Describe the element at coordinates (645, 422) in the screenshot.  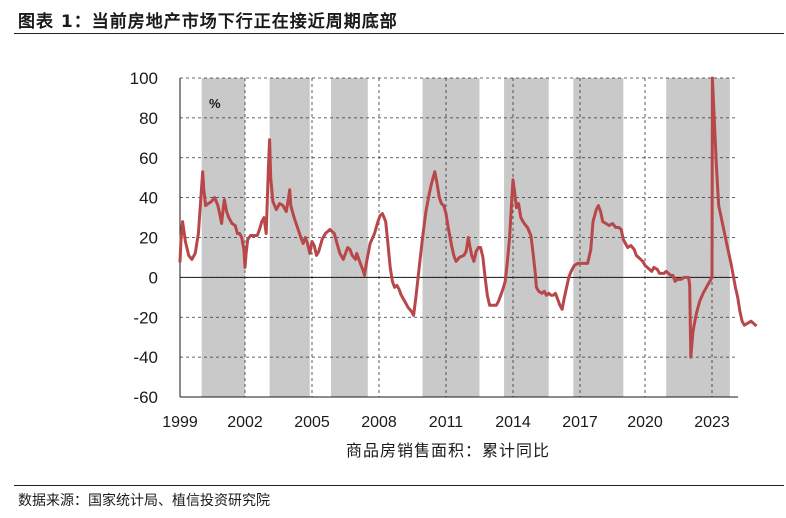
I see `x-tick-label: 2020` at that location.